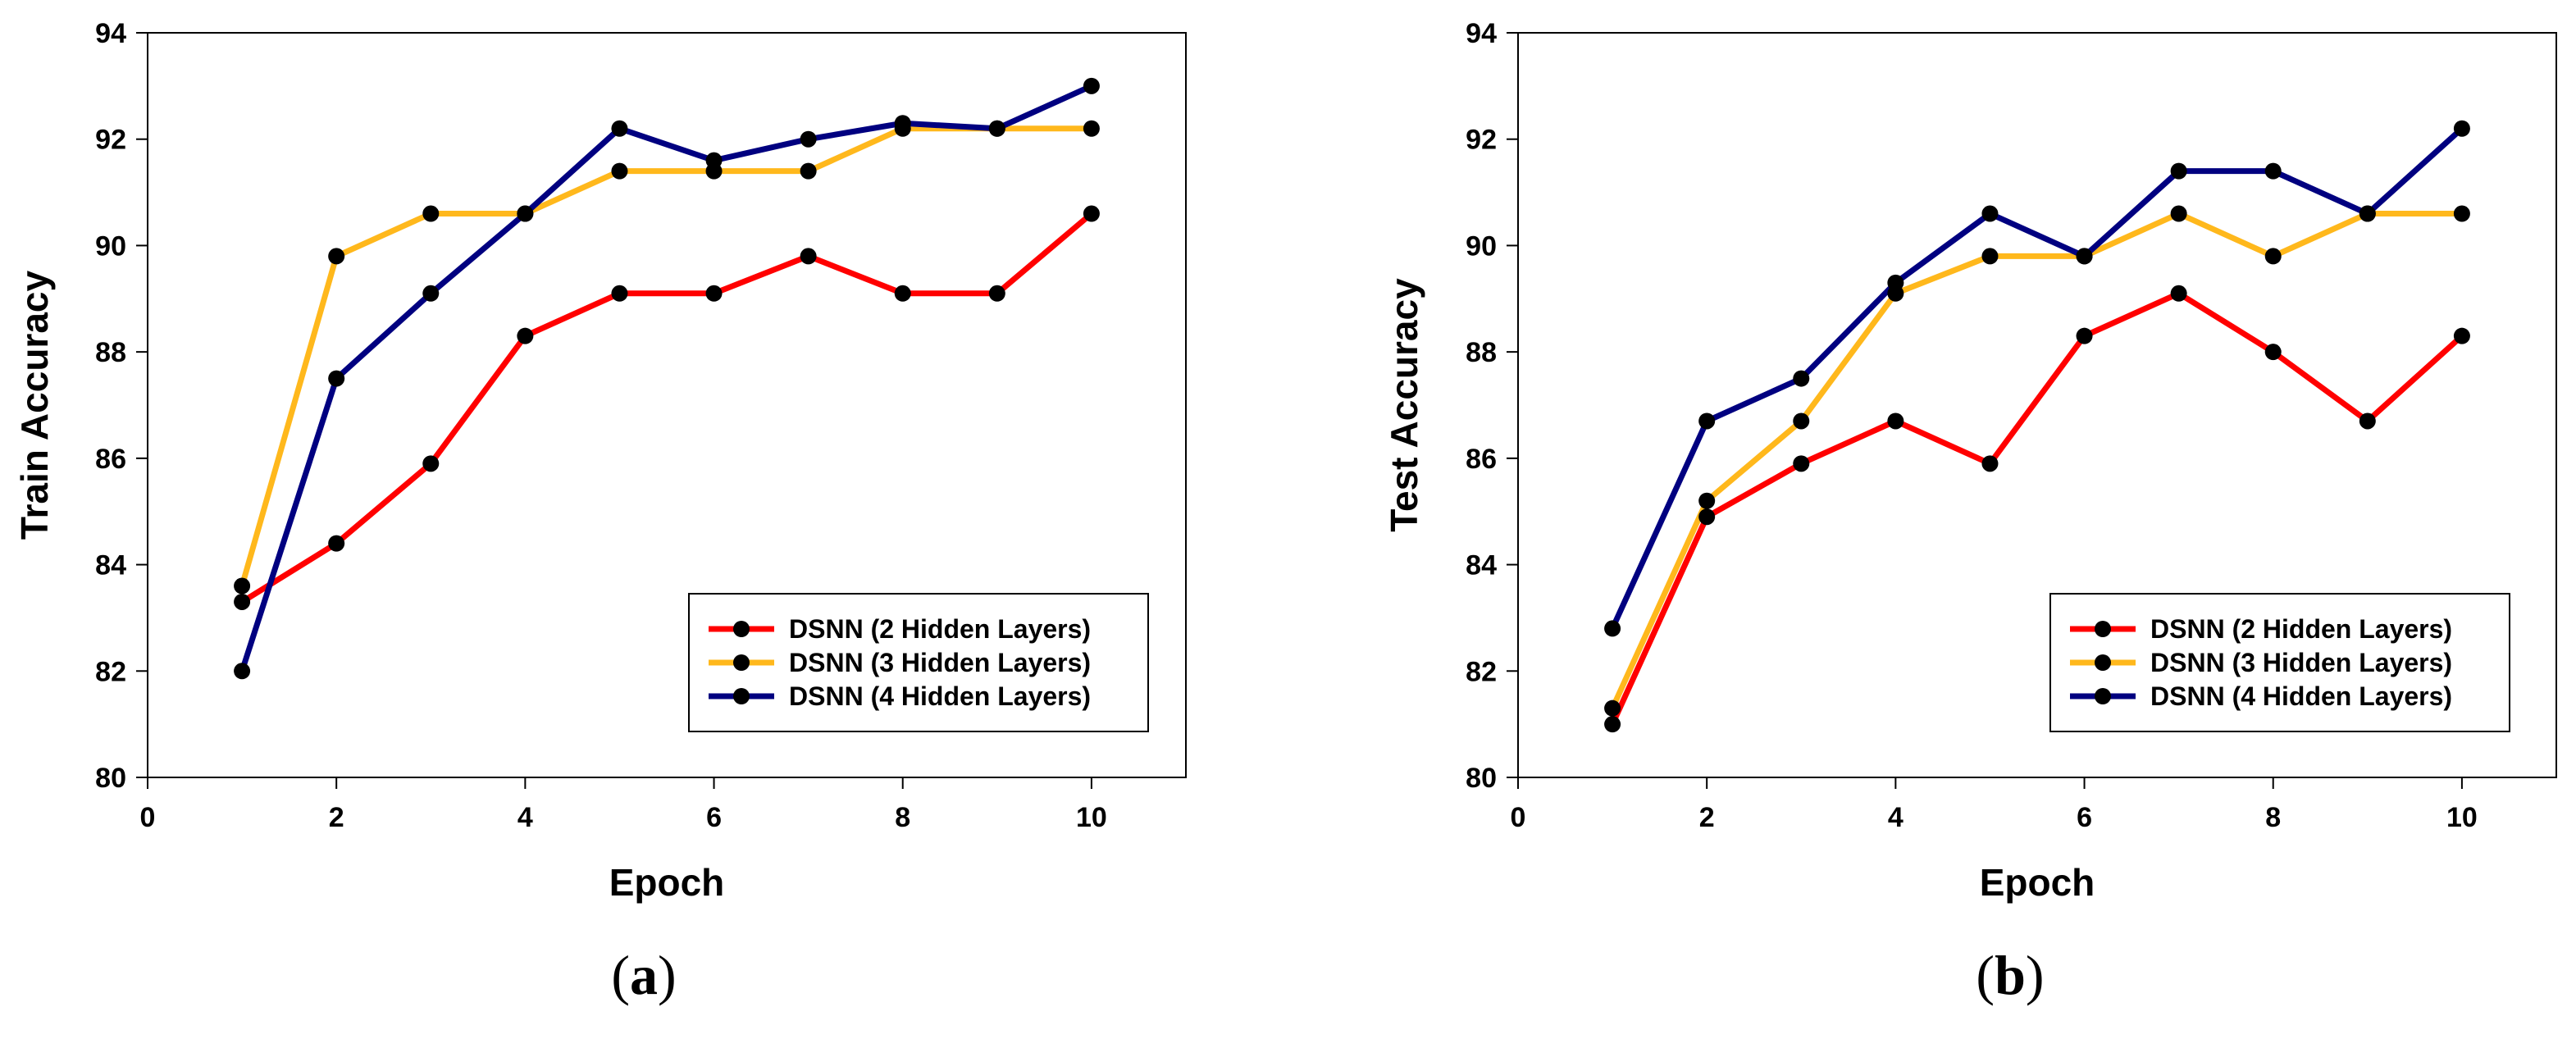  I want to click on series-line-2-hidden-layers, so click(667, 408).